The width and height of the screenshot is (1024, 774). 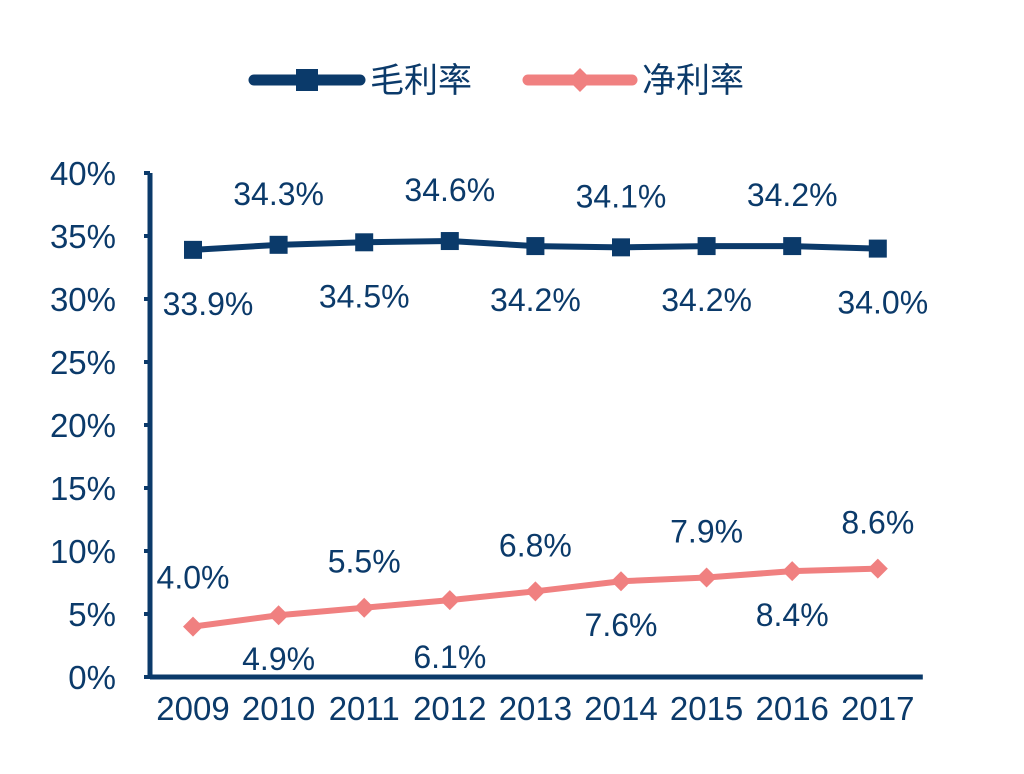 I want to click on x-tick-label: 2012, so click(x=449, y=708).